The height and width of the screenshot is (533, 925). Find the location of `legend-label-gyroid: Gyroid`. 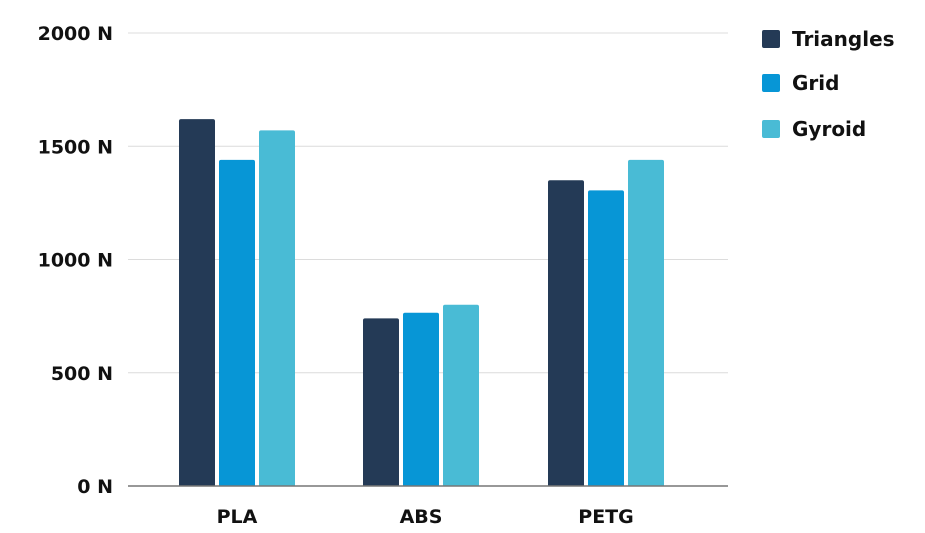

legend-label-gyroid: Gyroid is located at coordinates (829, 129).